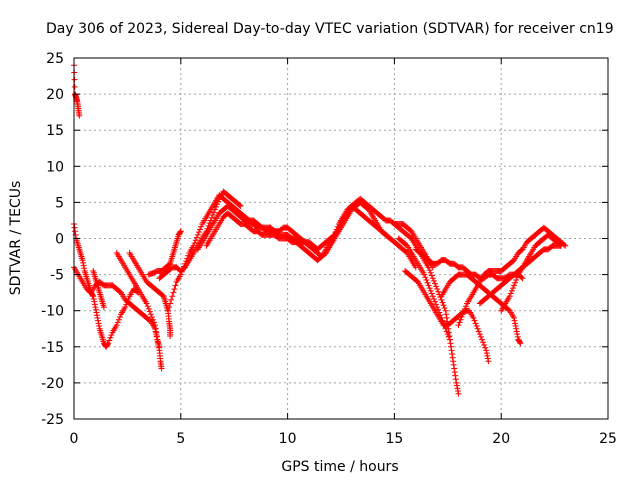  I want to click on y-tick-label: -10, so click(52, 312).